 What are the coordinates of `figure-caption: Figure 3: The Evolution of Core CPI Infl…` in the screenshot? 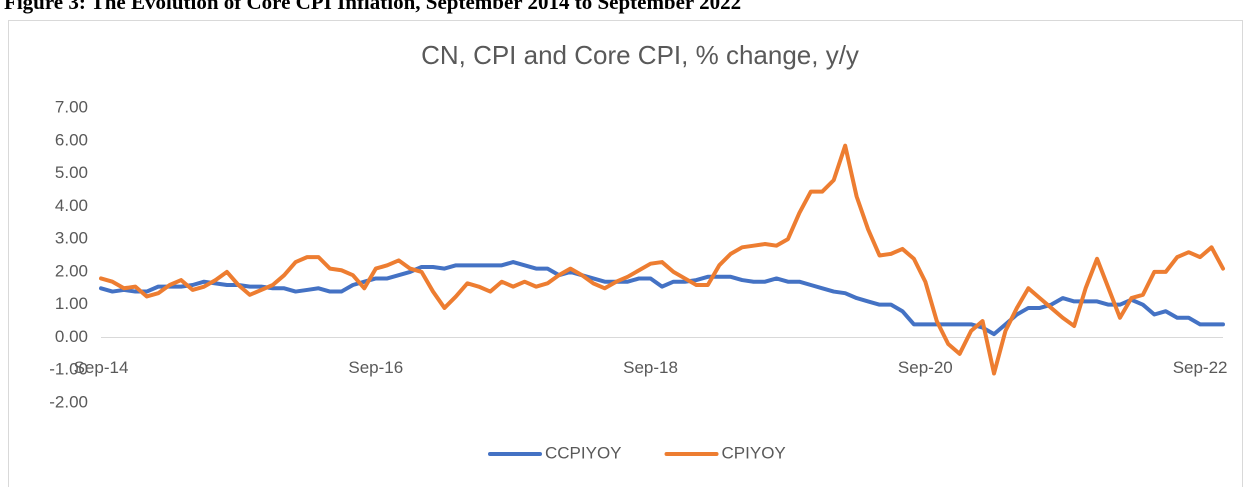 It's located at (372, 7).